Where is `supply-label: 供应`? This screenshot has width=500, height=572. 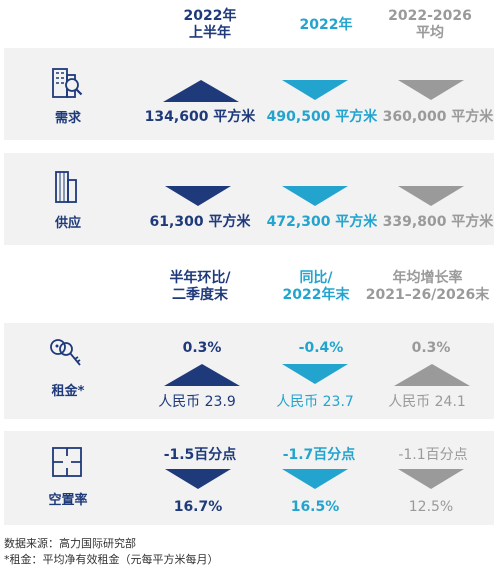 supply-label: 供应 is located at coordinates (67, 223).